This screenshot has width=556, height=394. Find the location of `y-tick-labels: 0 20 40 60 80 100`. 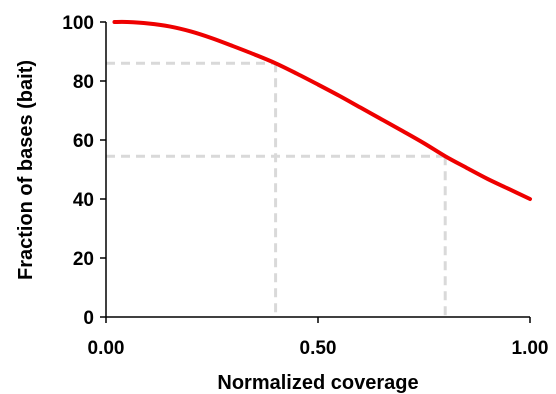

y-tick-labels: 0 20 40 60 80 100 is located at coordinates (84, 171).